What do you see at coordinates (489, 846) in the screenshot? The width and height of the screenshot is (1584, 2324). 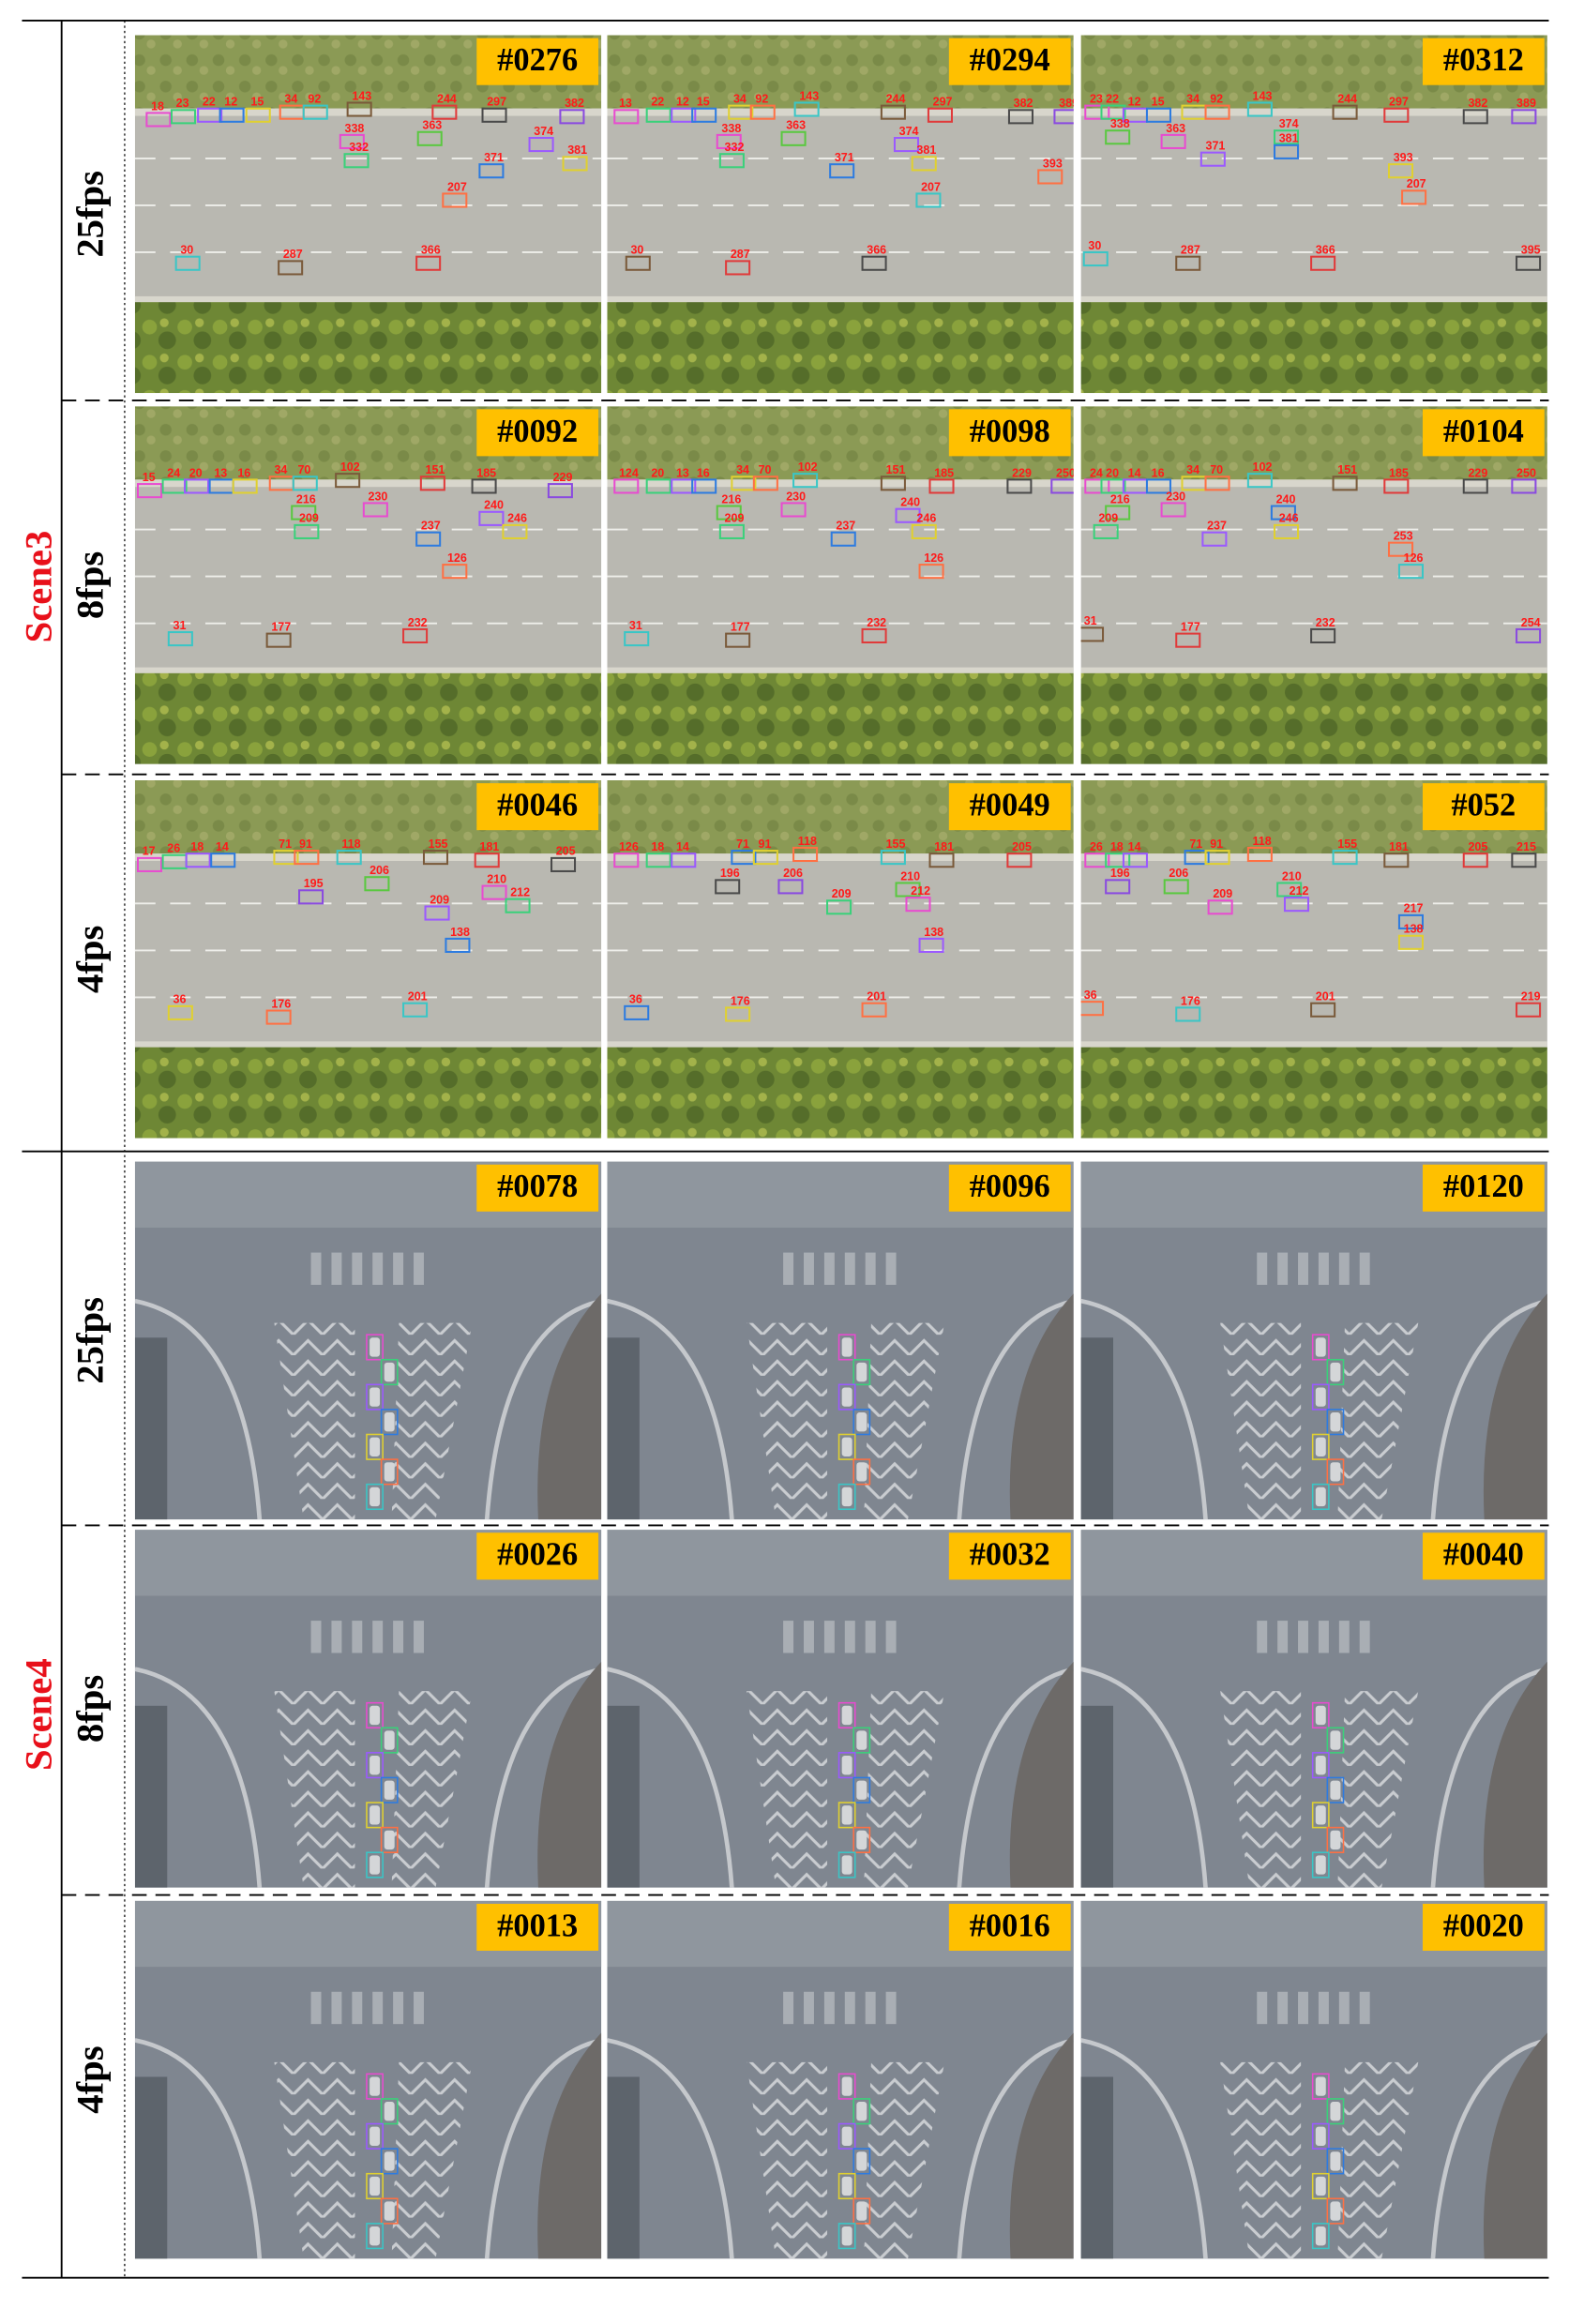 I see `track-id: 181` at bounding box center [489, 846].